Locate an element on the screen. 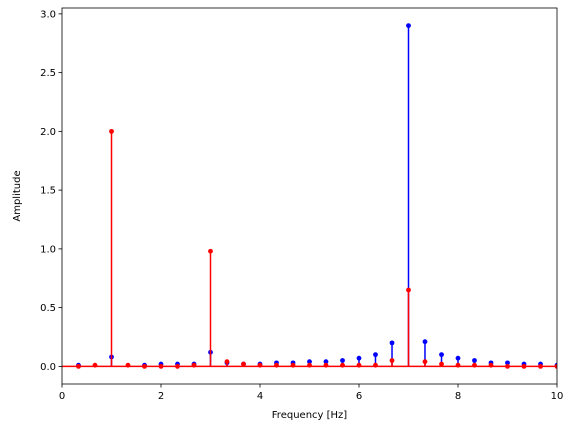 The image size is (576, 432). y-tick-label: 2.0 is located at coordinates (48, 132).